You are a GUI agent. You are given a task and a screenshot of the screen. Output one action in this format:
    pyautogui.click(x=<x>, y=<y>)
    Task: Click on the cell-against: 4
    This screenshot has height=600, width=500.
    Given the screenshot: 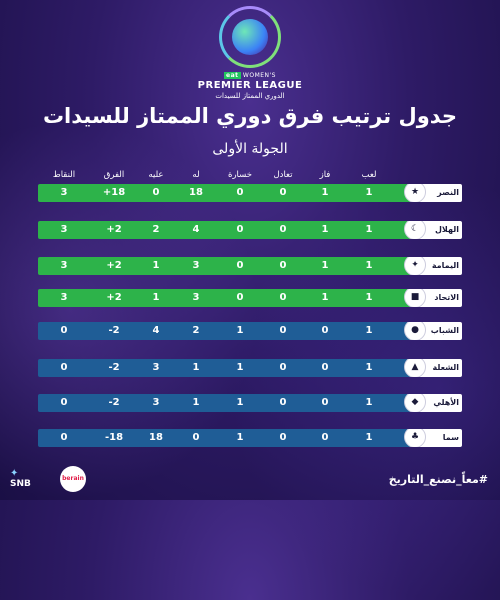 What is the action you would take?
    pyautogui.click(x=156, y=330)
    